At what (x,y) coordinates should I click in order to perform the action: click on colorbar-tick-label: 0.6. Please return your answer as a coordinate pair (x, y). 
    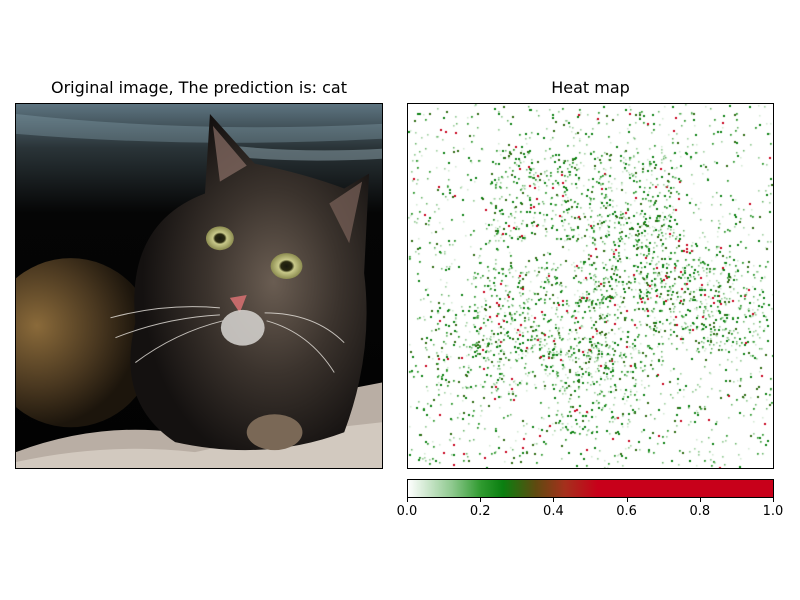
    Looking at the image, I should click on (626, 511).